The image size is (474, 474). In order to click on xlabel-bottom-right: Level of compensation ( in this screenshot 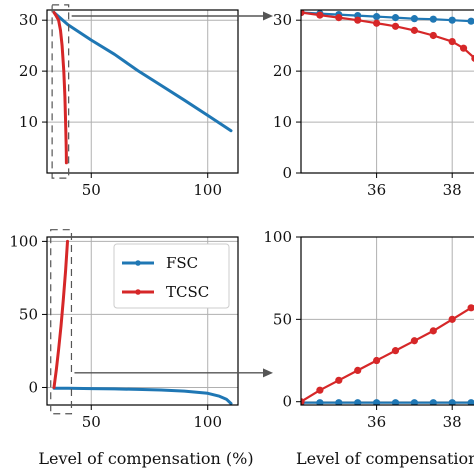, I will do `click(385, 458)`.